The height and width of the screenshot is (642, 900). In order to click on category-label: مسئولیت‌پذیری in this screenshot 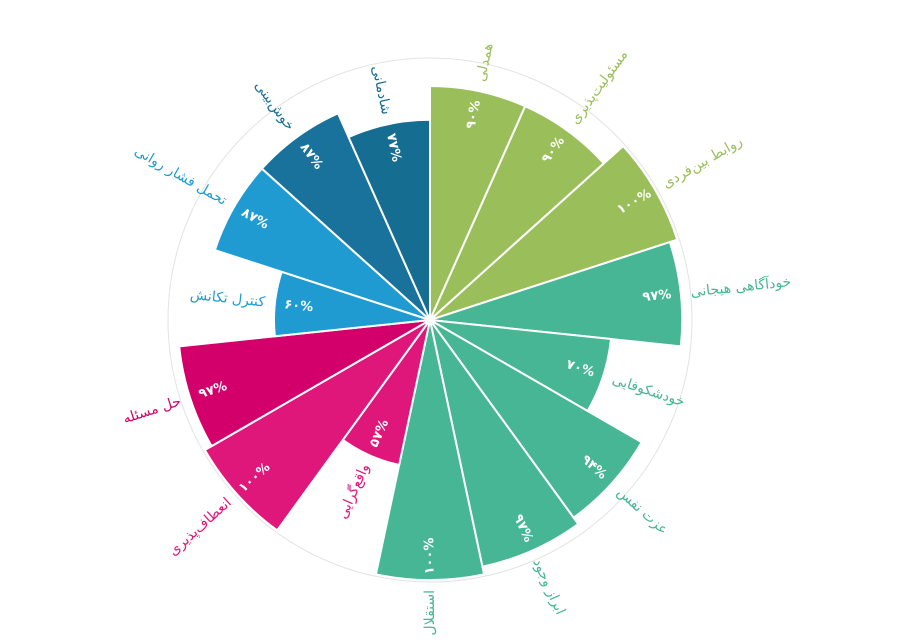, I will do `click(599, 87)`.